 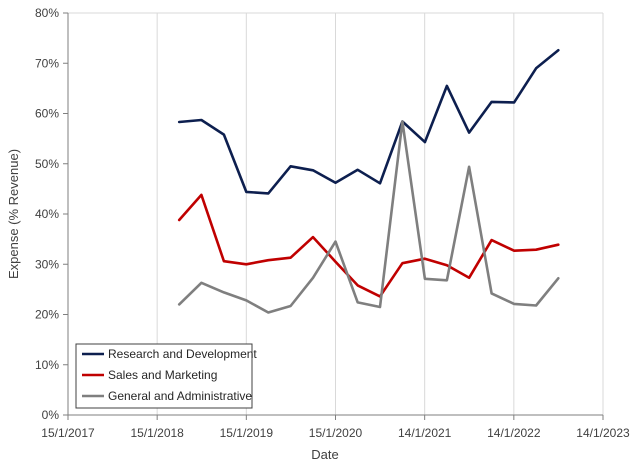 What do you see at coordinates (180, 396) in the screenshot?
I see `legend-label-3: General and Administrative` at bounding box center [180, 396].